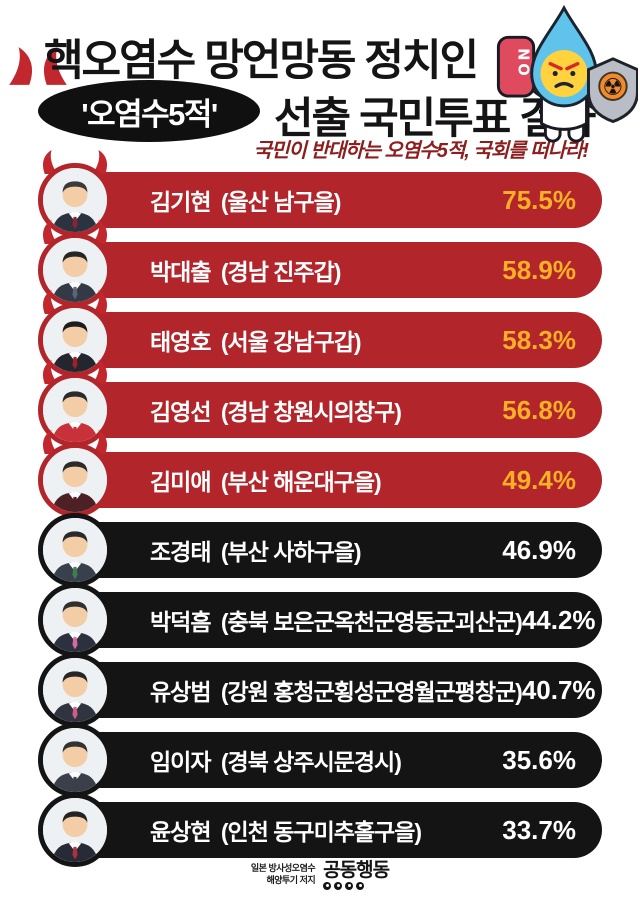 This screenshot has height=905, width=640. I want to click on politician-name: 조경태, so click(183, 552).